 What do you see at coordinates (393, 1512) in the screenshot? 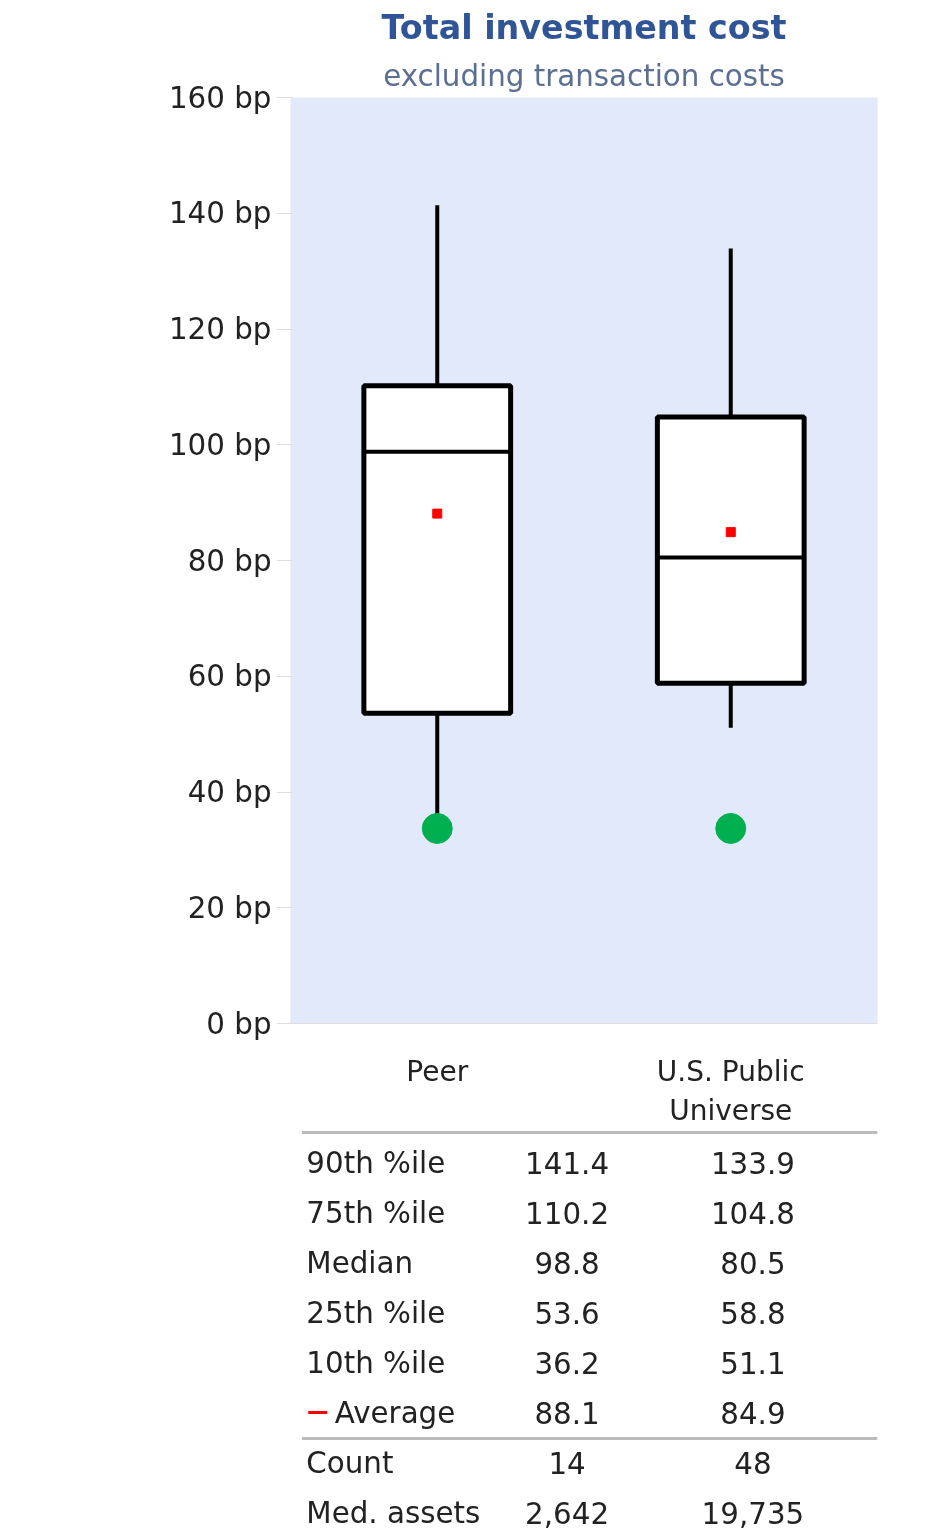
I see `text: Med. assets` at bounding box center [393, 1512].